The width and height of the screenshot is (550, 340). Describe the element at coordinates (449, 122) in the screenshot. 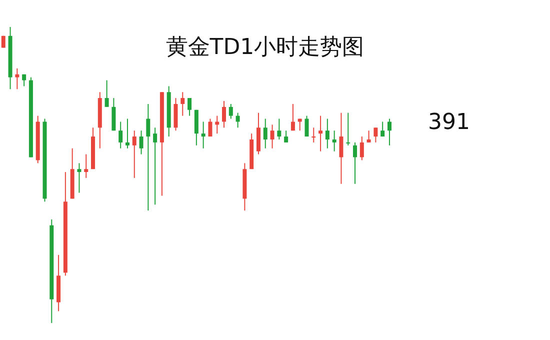

I see `text: 391` at that location.